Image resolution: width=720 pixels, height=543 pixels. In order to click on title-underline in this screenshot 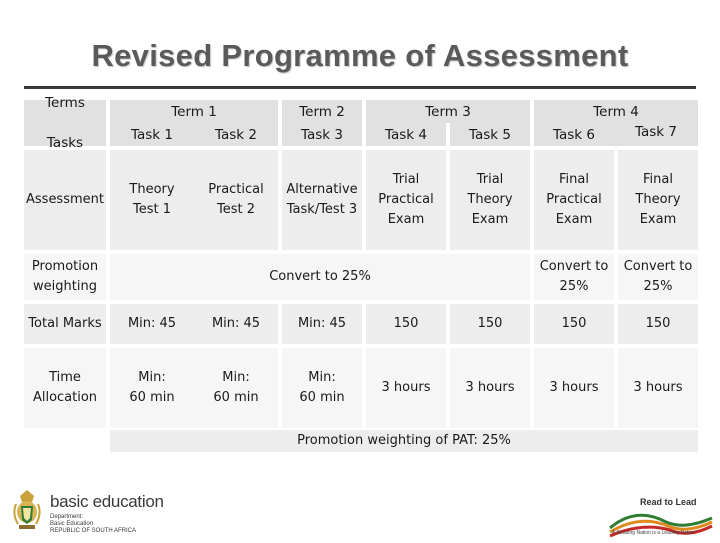, I will do `click(360, 87)`.